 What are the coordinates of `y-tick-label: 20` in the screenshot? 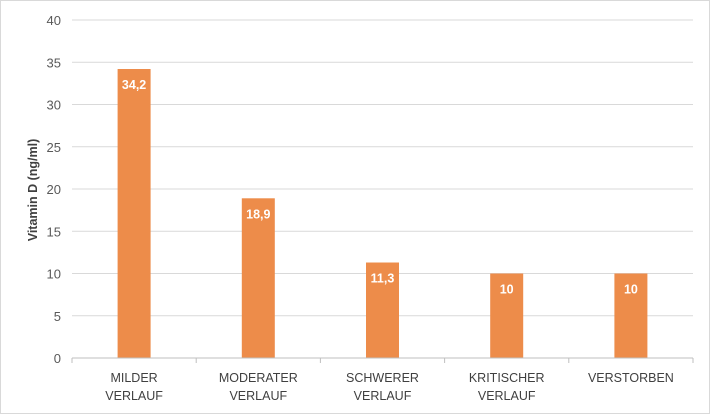 It's located at (54, 189).